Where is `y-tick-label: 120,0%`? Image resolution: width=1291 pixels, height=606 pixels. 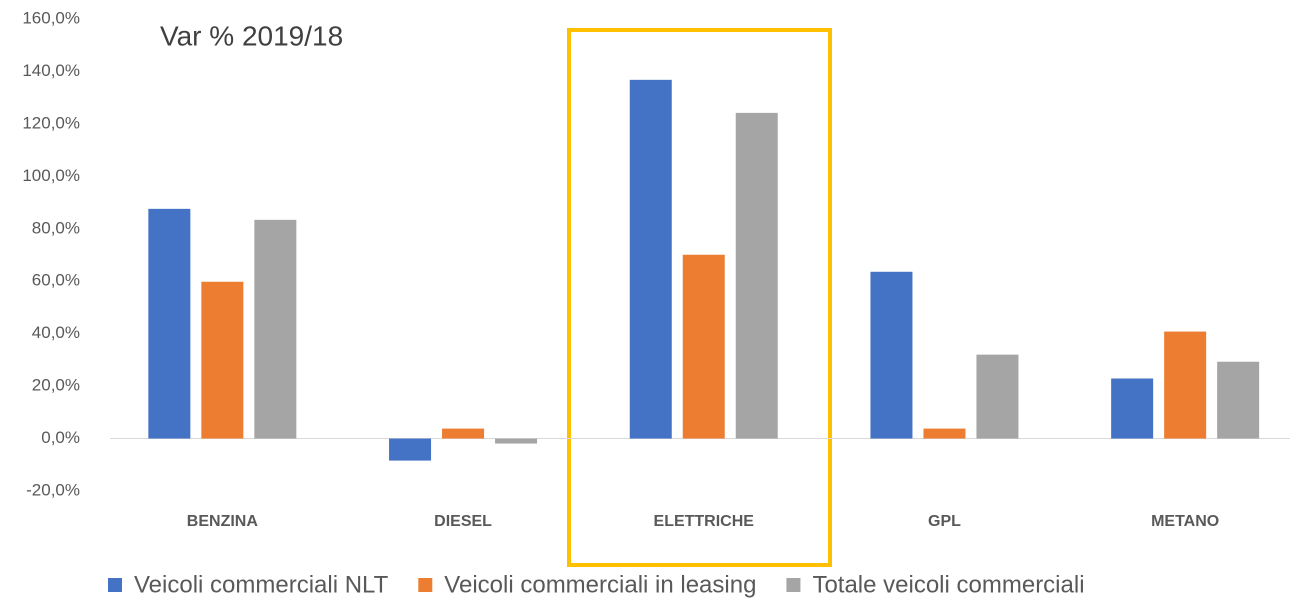
y-tick-label: 120,0% is located at coordinates (51, 122).